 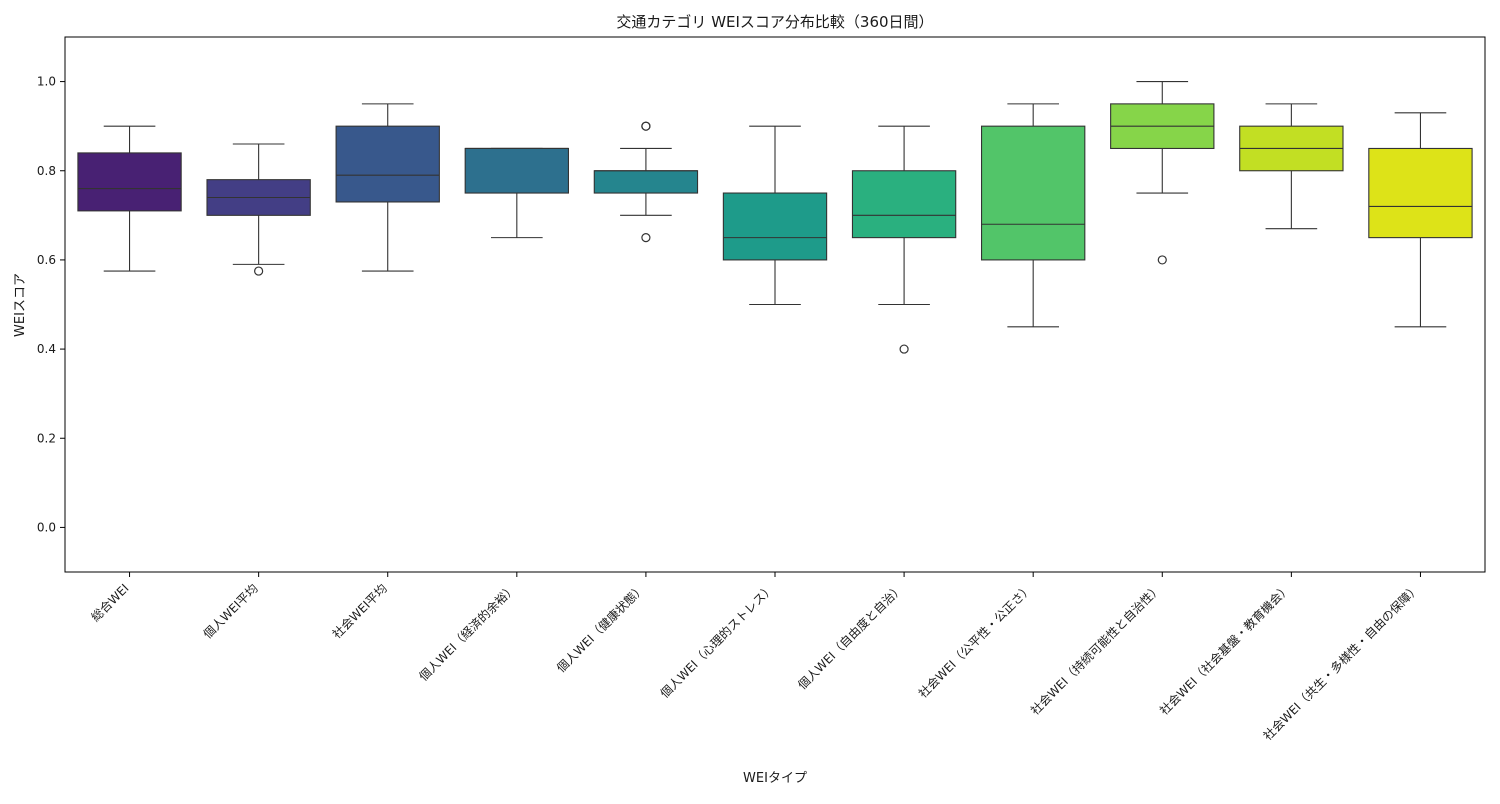 What do you see at coordinates (1095, 649) in the screenshot?
I see `x-tick-label: 社会WEI（持続可能性と自治性）` at bounding box center [1095, 649].